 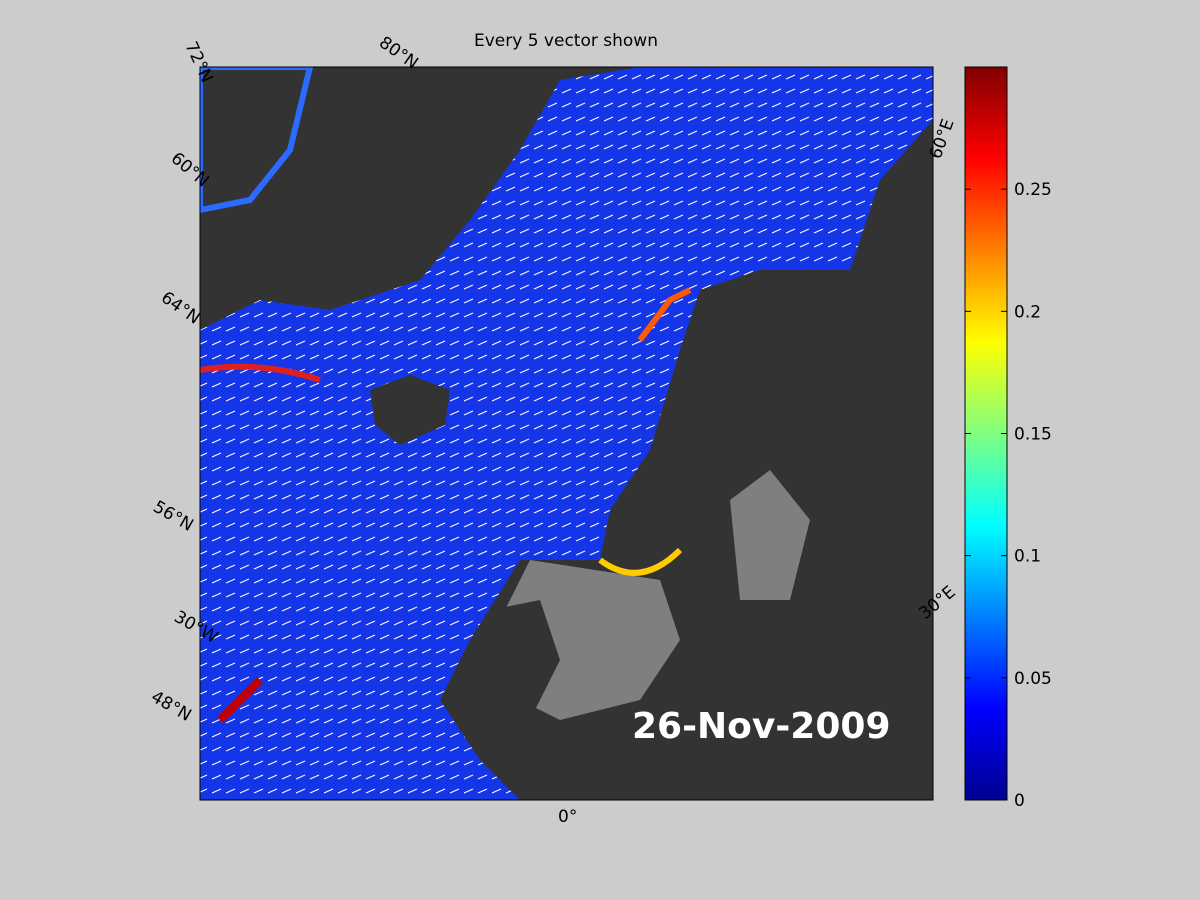 What do you see at coordinates (1019, 801) in the screenshot?
I see `colorbar-tick-label: 0` at bounding box center [1019, 801].